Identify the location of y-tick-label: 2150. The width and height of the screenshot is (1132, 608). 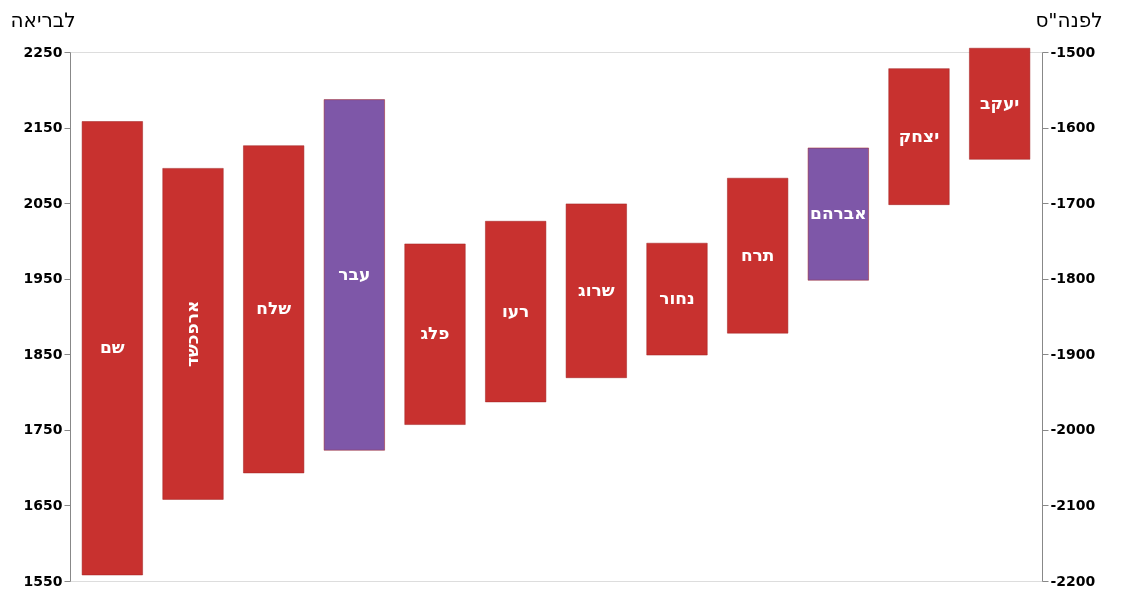
(43, 127).